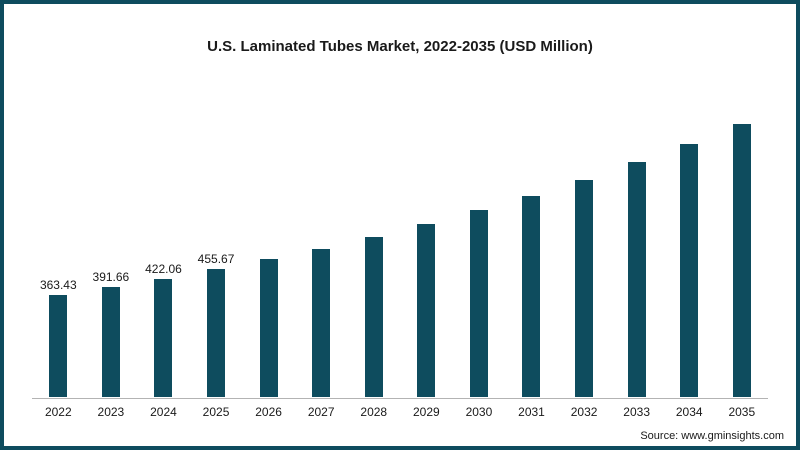  Describe the element at coordinates (426, 412) in the screenshot. I see `x-axis-tick-label: 2029` at that location.